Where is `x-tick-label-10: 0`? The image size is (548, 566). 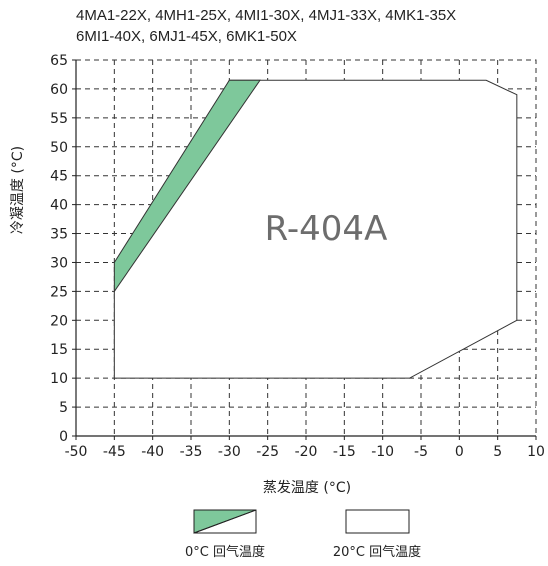 x-tick-label-10: 0 is located at coordinates (459, 452).